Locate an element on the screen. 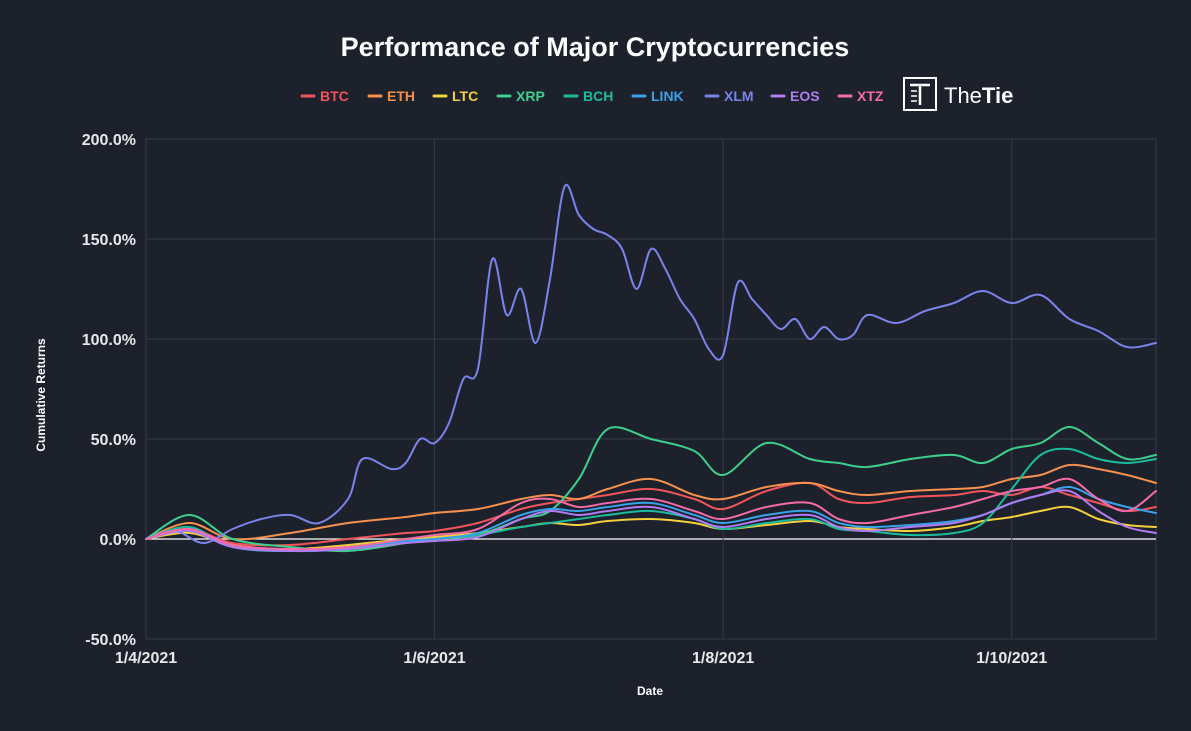 This screenshot has height=731, width=1191. y-tick-label: -50.0% is located at coordinates (110, 640).